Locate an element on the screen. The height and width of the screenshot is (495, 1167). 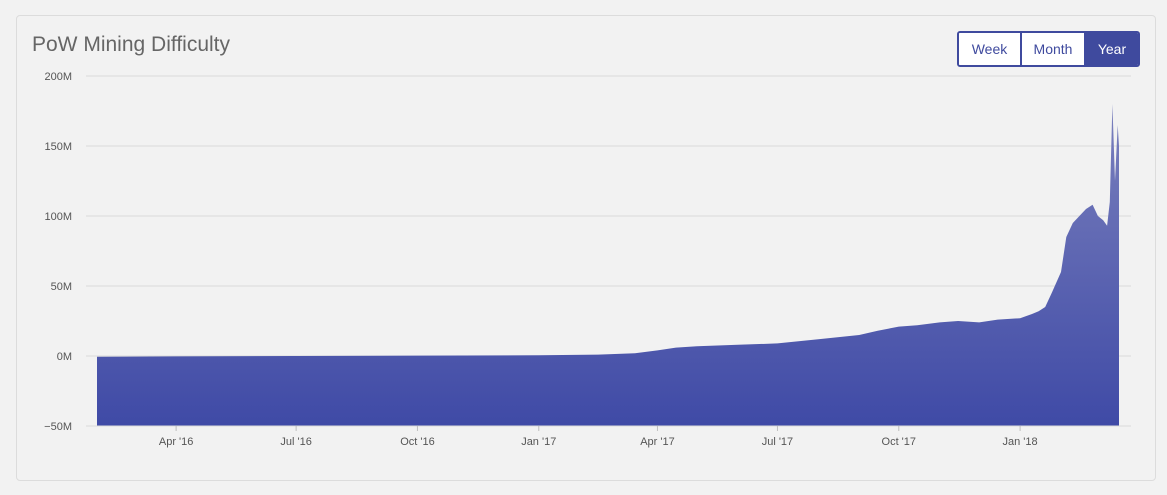
y-tick-label: 0M is located at coordinates (64, 357).